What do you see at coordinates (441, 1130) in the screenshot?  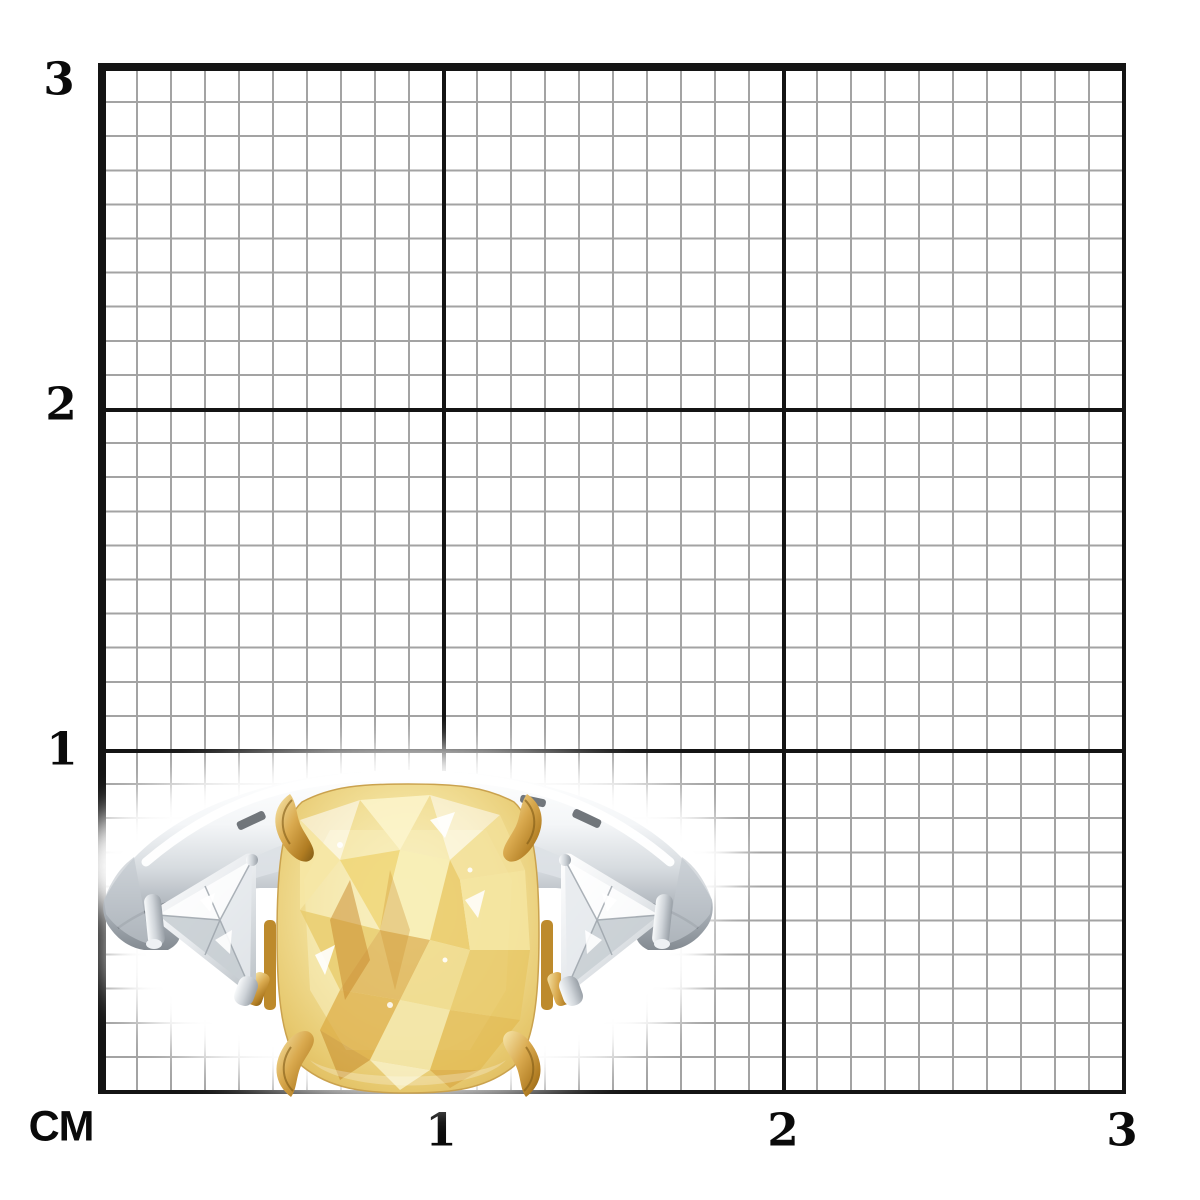 I see `bottom-axis-label-1: 1` at bounding box center [441, 1130].